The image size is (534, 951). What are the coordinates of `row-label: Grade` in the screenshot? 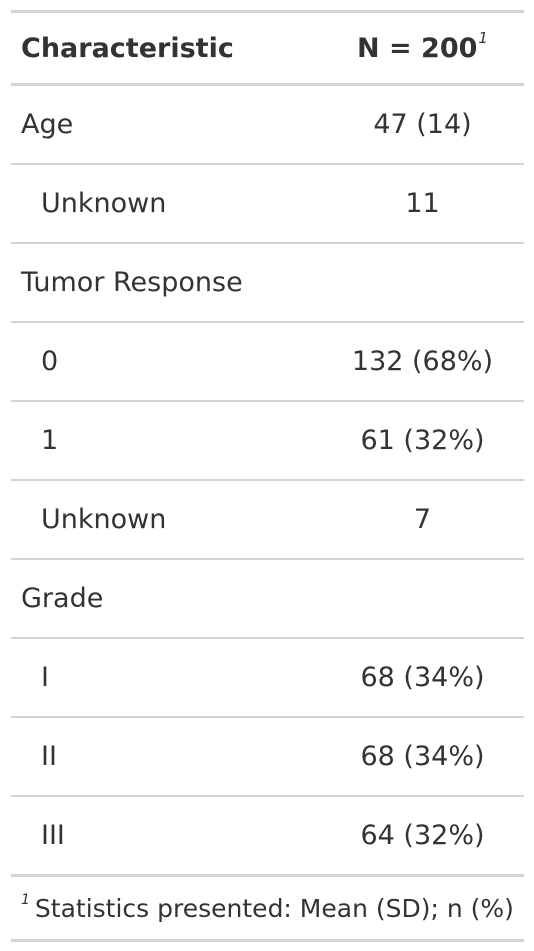 It's located at (62, 598).